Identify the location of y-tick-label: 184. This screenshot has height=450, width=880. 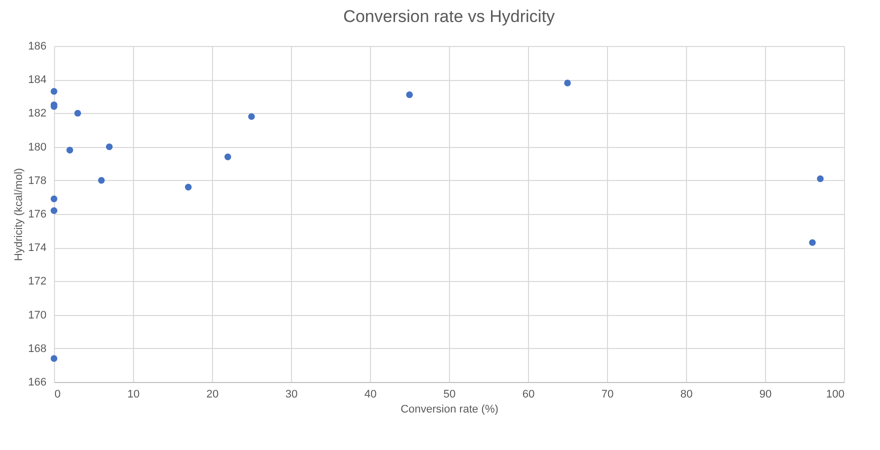
(37, 80).